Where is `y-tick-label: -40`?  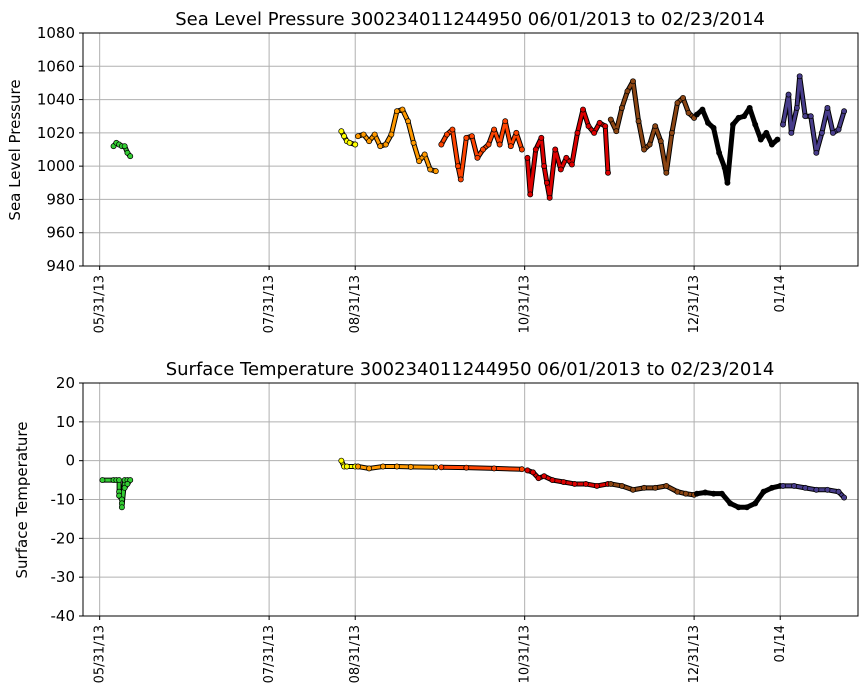
y-tick-label: -40 is located at coordinates (63, 616).